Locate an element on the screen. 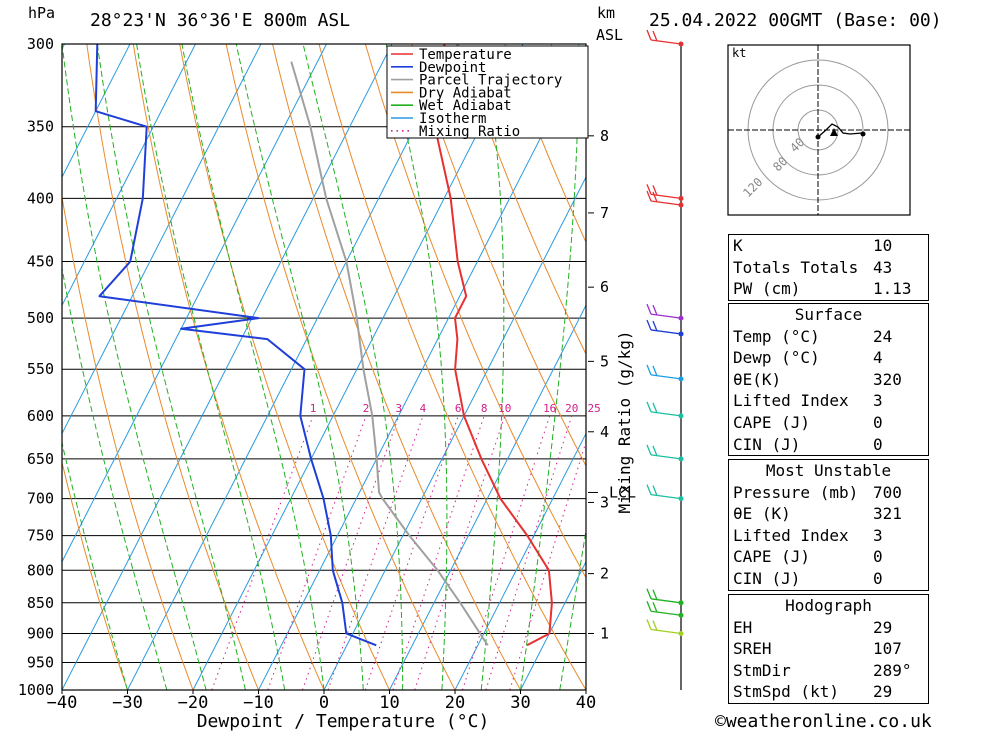 This screenshot has height=733, width=1000. hodograph-end-dot is located at coordinates (863, 134).